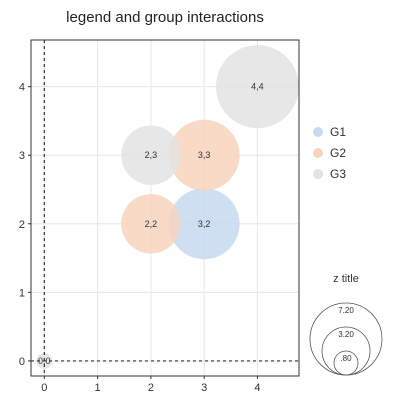 This screenshot has height=400, width=400. I want to click on size-legend-label: 3.20, so click(346, 334).